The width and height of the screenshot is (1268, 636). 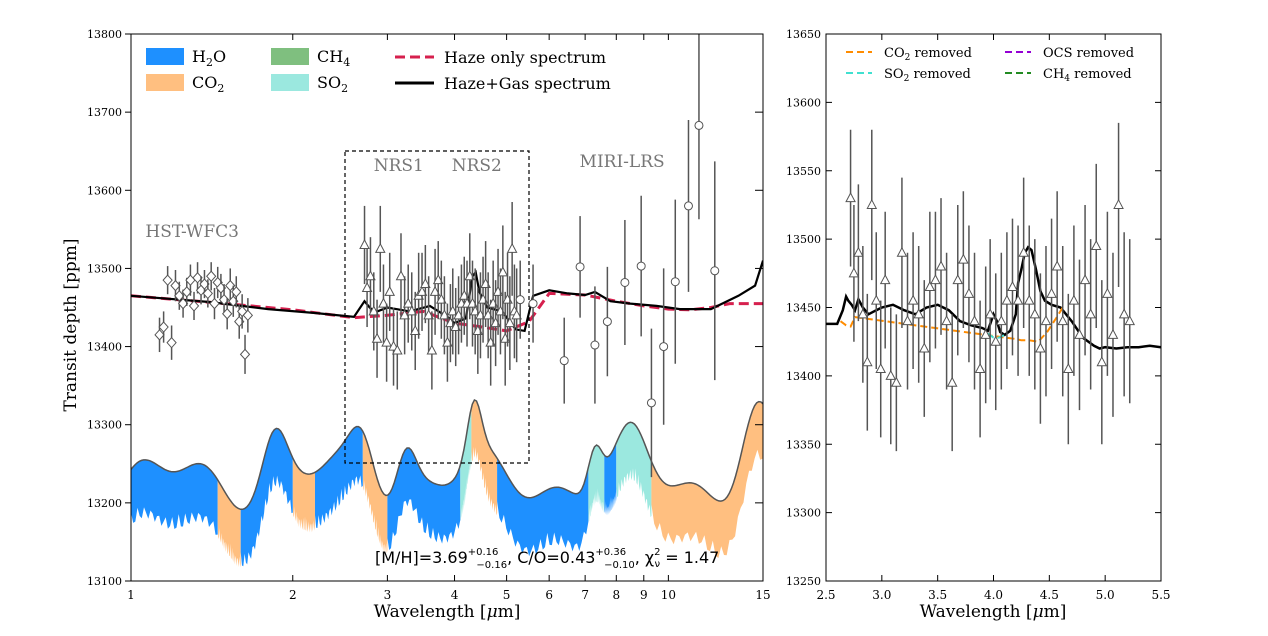 I want to click on y-tick-label: 13300, so click(x=803, y=513).